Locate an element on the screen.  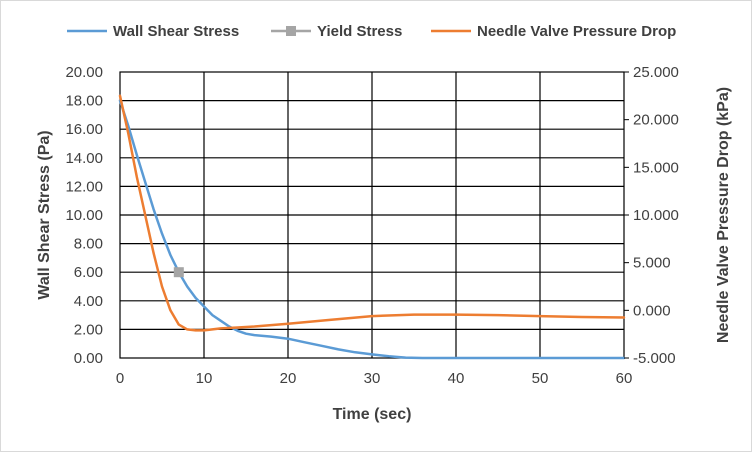
y-tick-label: 4.00 is located at coordinates (88, 301).